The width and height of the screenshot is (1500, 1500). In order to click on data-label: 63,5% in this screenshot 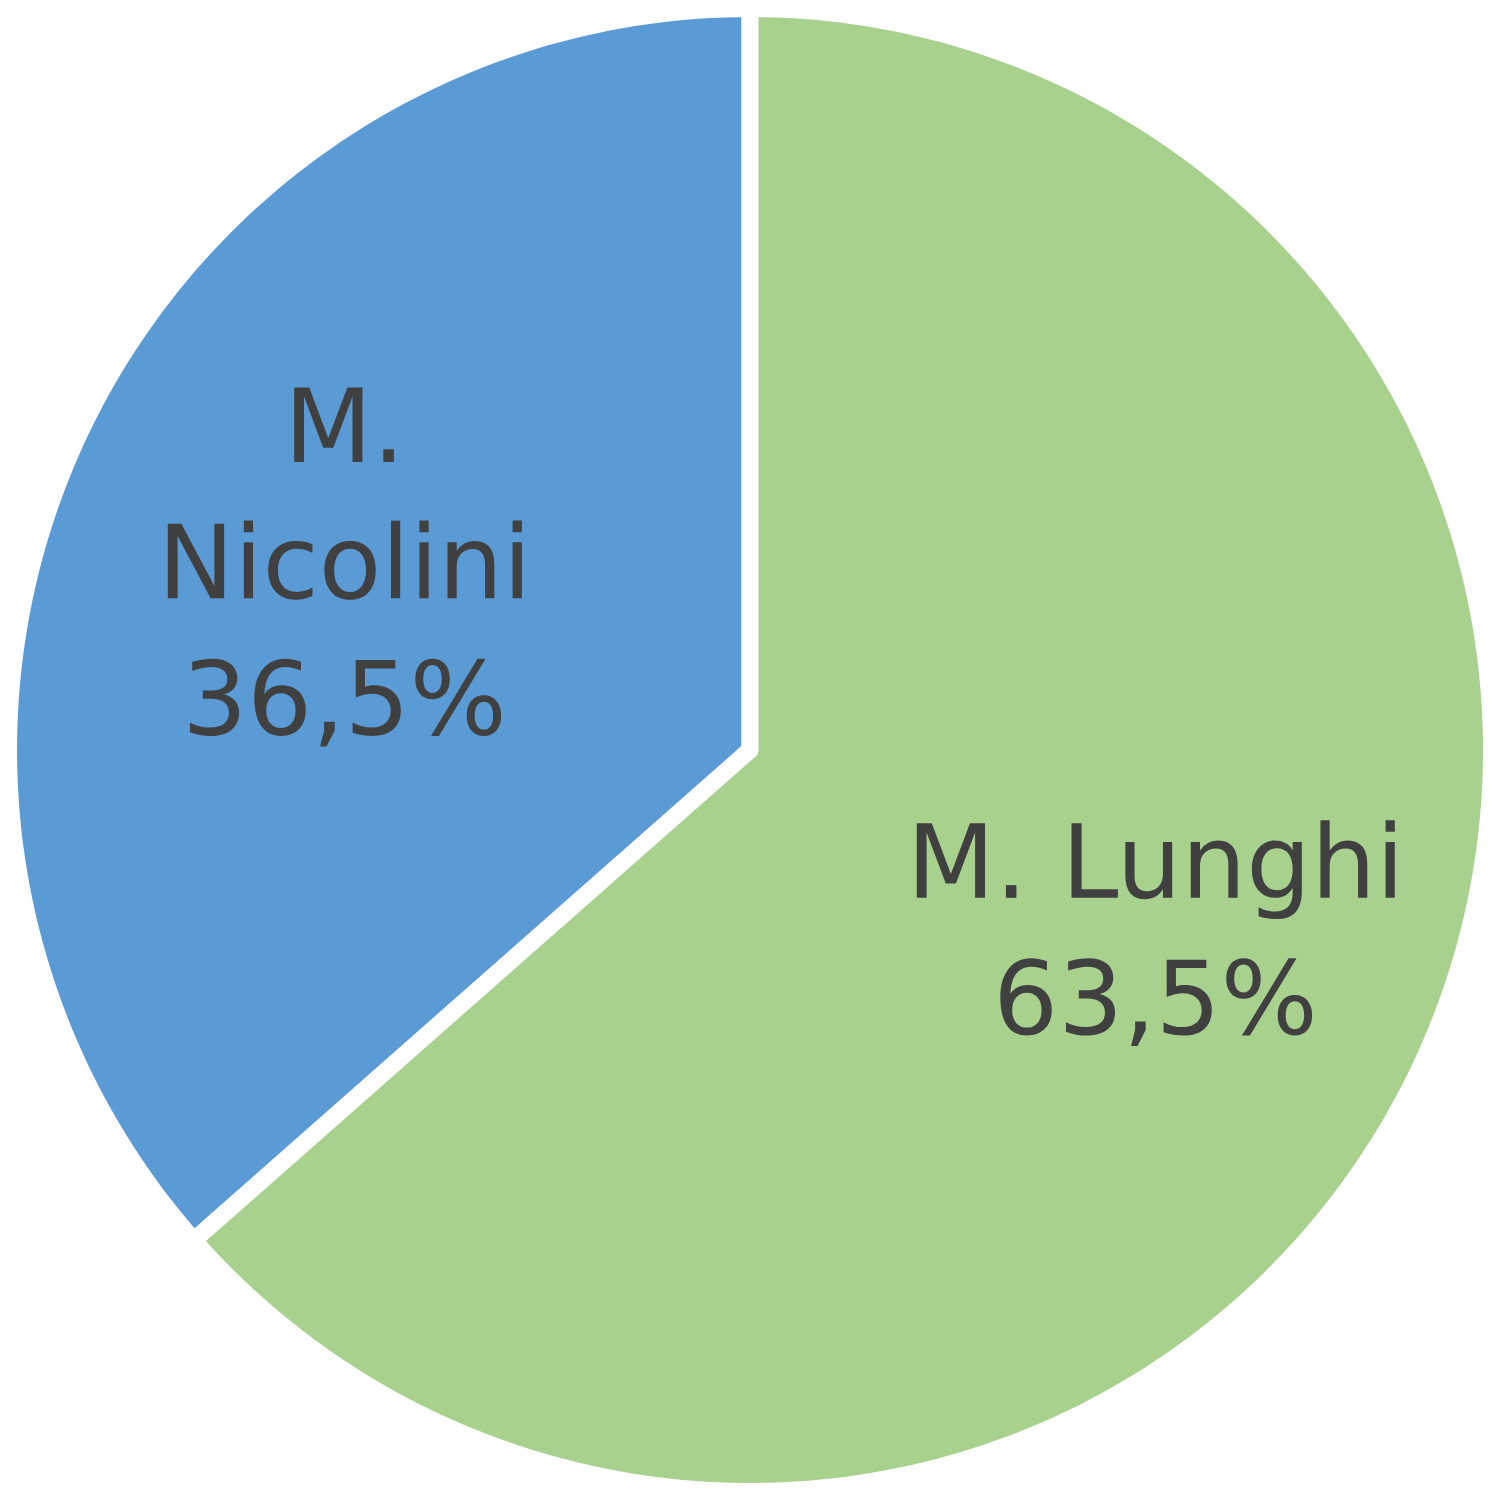, I will do `click(1156, 1002)`.